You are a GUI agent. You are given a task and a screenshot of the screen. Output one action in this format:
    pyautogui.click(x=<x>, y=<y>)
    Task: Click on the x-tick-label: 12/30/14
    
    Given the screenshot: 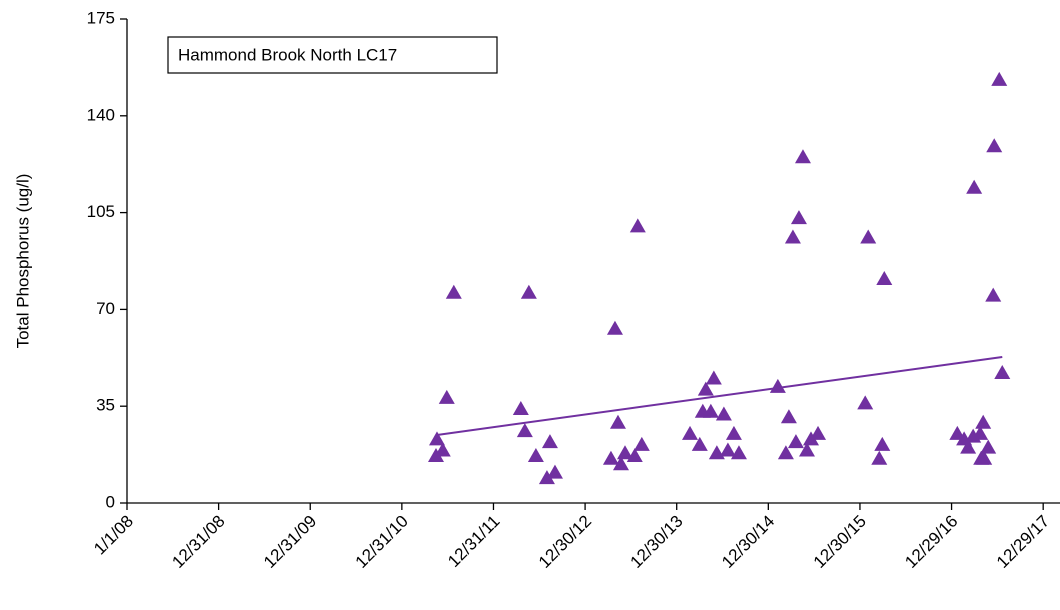 What is the action you would take?
    pyautogui.click(x=748, y=542)
    